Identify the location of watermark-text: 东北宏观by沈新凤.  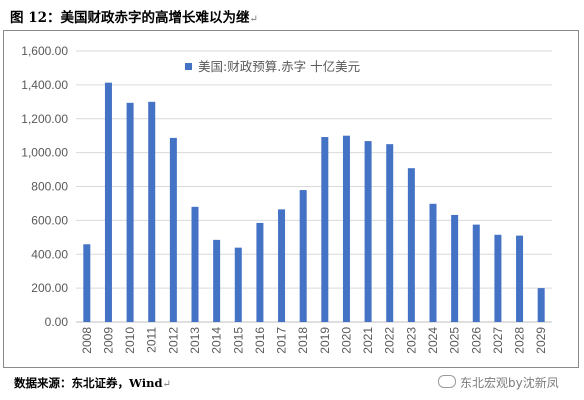
(509, 383).